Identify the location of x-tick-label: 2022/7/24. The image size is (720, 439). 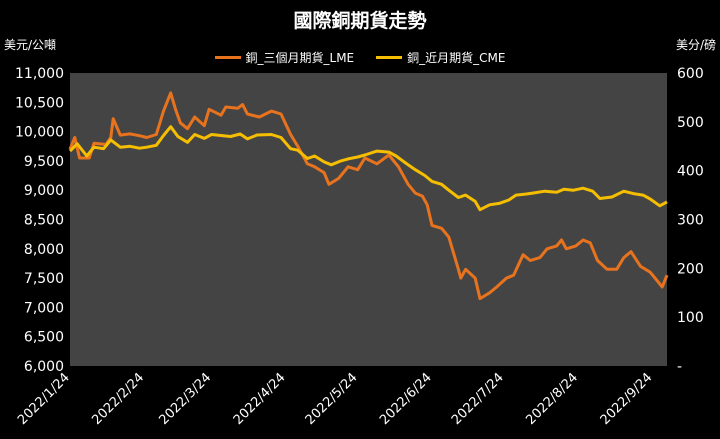
(478, 399).